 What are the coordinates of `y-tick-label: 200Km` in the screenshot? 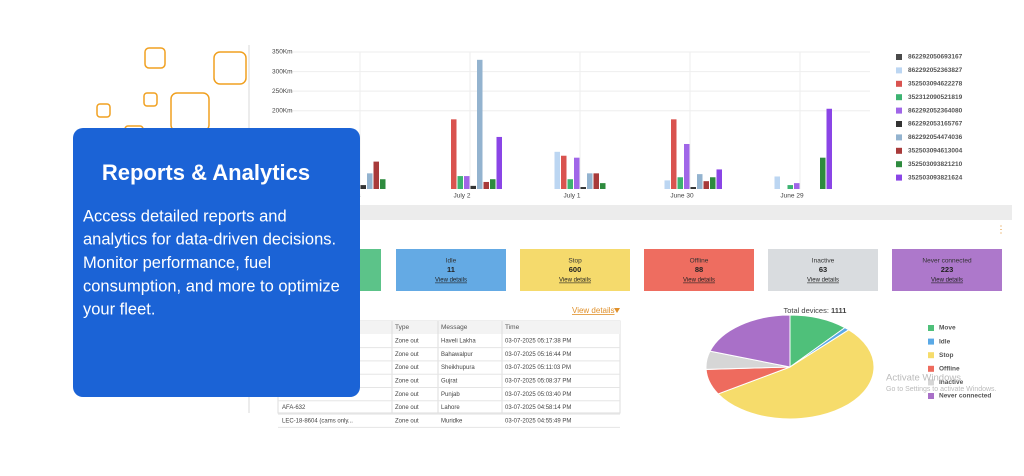 It's located at (282, 110).